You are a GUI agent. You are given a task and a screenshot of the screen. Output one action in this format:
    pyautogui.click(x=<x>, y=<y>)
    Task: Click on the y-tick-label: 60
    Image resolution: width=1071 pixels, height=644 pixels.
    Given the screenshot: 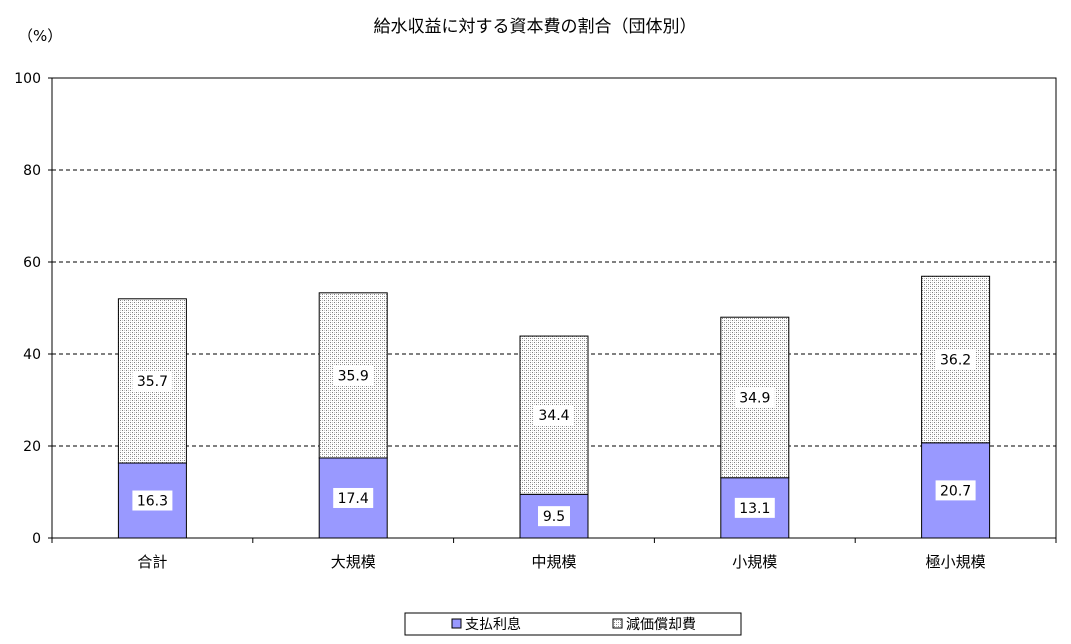 What is the action you would take?
    pyautogui.click(x=32, y=263)
    